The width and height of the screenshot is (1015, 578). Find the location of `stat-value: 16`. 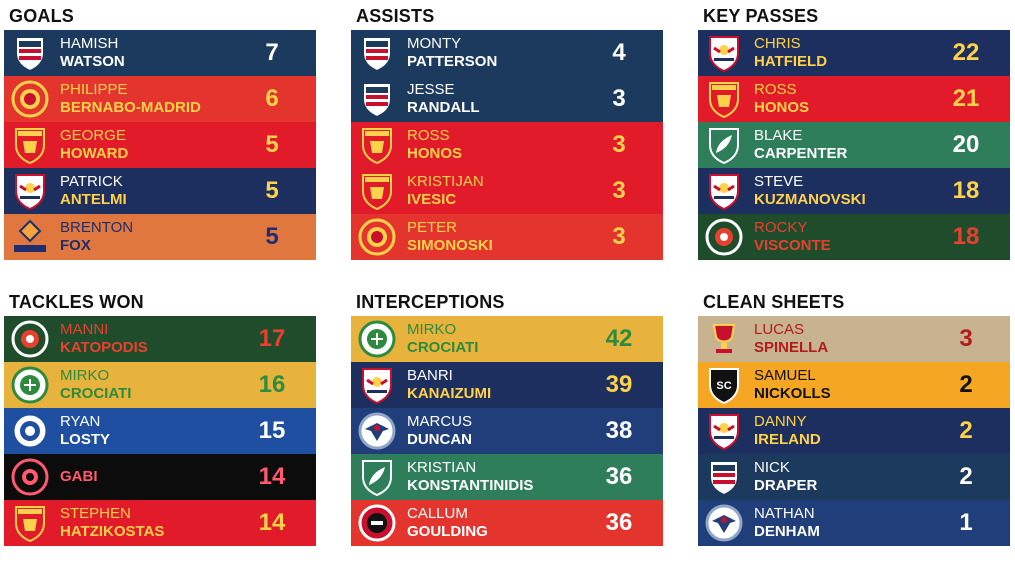

stat-value: 16 is located at coordinates (272, 384).